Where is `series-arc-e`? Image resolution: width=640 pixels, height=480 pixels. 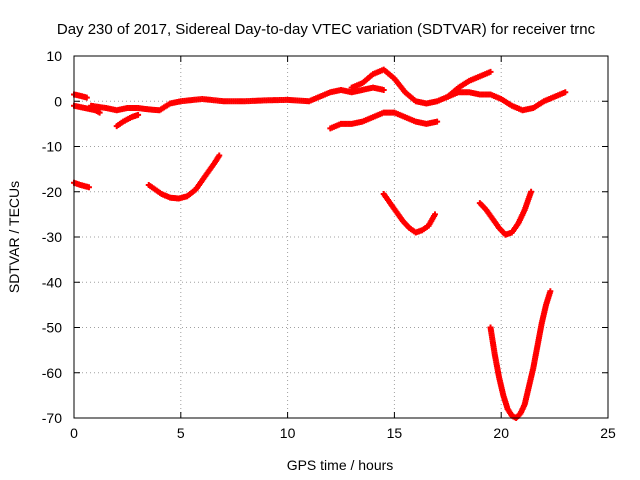
series-arc-e is located at coordinates (384, 120).